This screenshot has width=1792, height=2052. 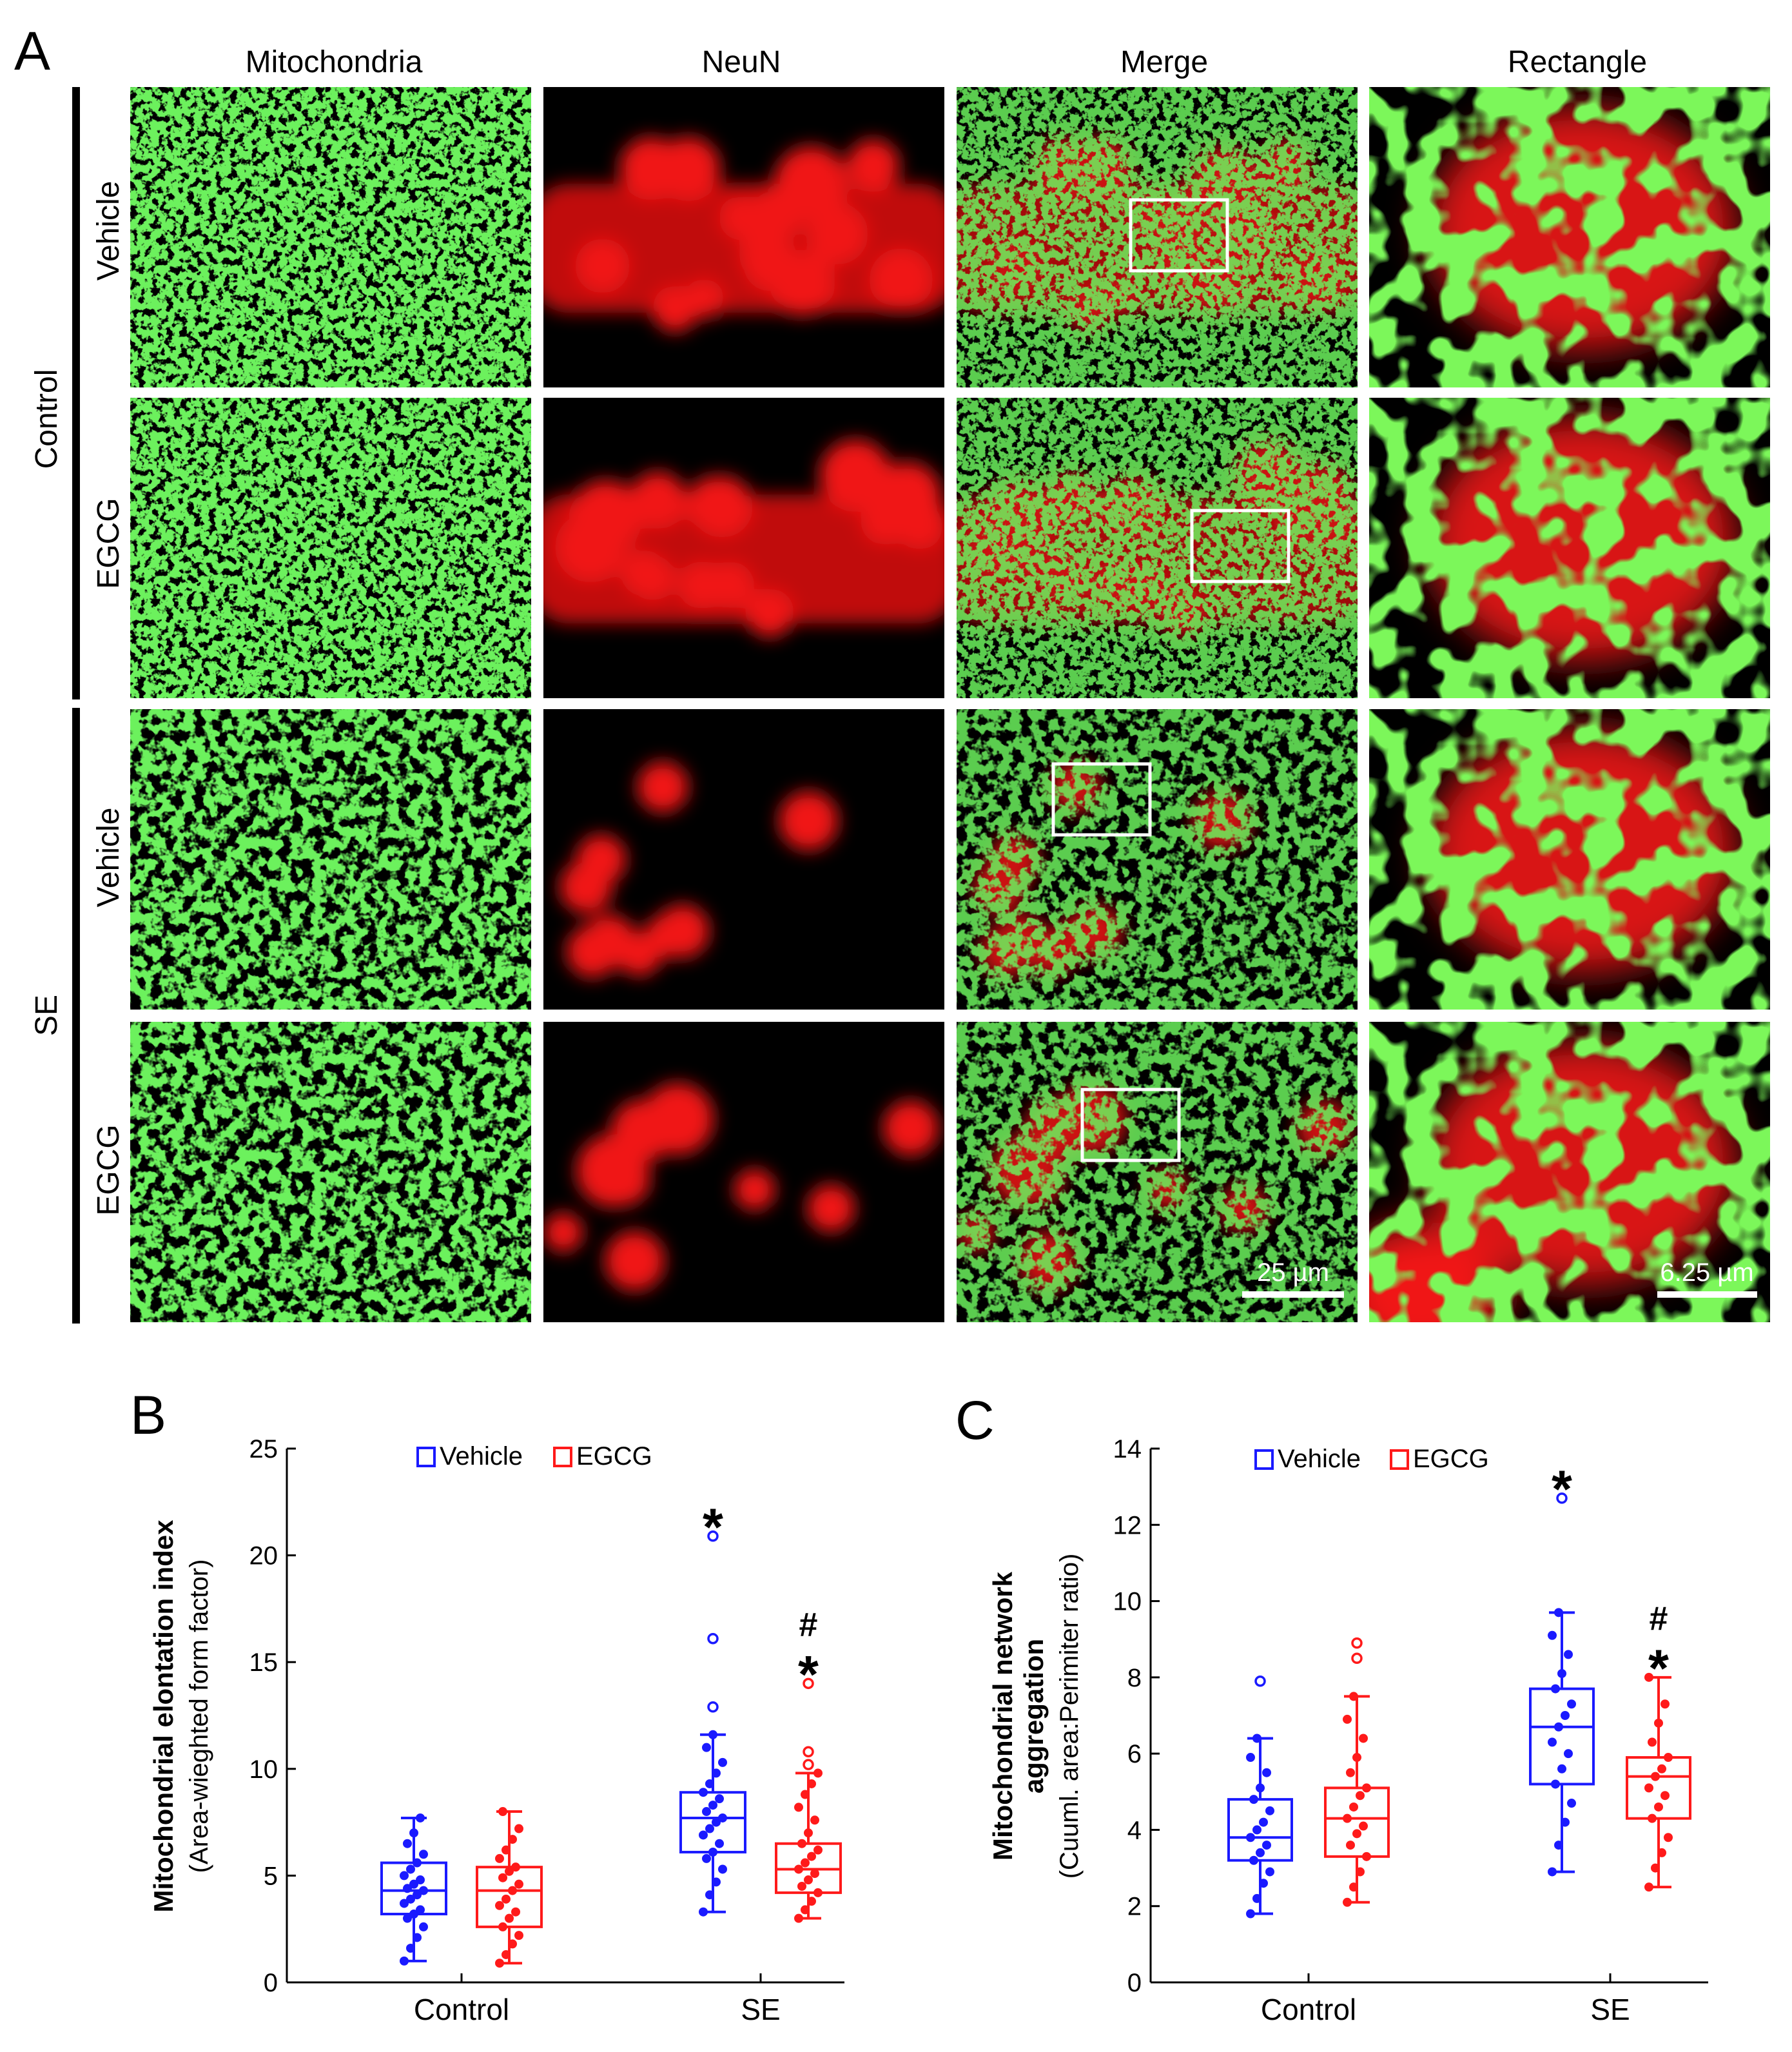 I want to click on column-header-merge: Merge, so click(x=1164, y=62).